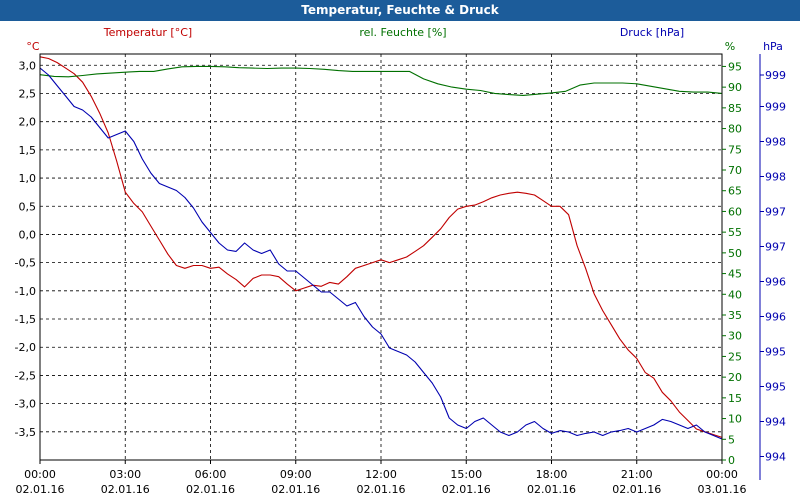 The width and height of the screenshot is (800, 500). What do you see at coordinates (402, 32) in the screenshot?
I see `humidity-series-label: rel. Feuchte [%]` at bounding box center [402, 32].